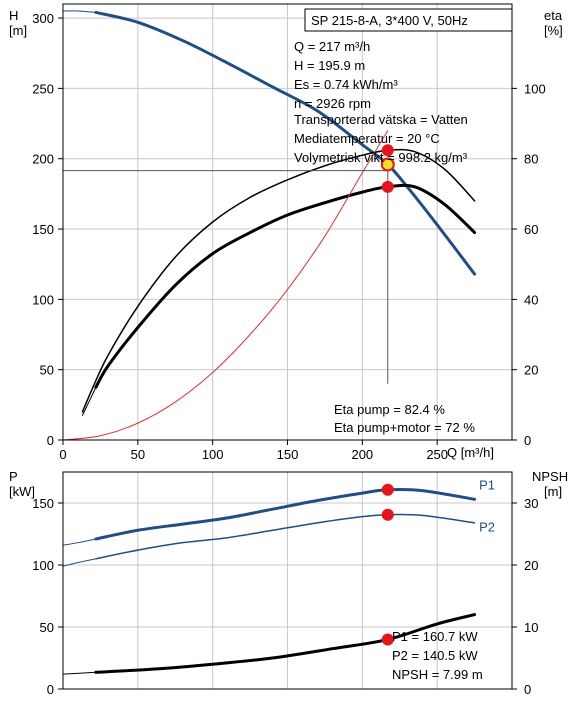  Describe the element at coordinates (22, 491) in the screenshot. I see `lower-ylabel-line2: [kW]` at that location.